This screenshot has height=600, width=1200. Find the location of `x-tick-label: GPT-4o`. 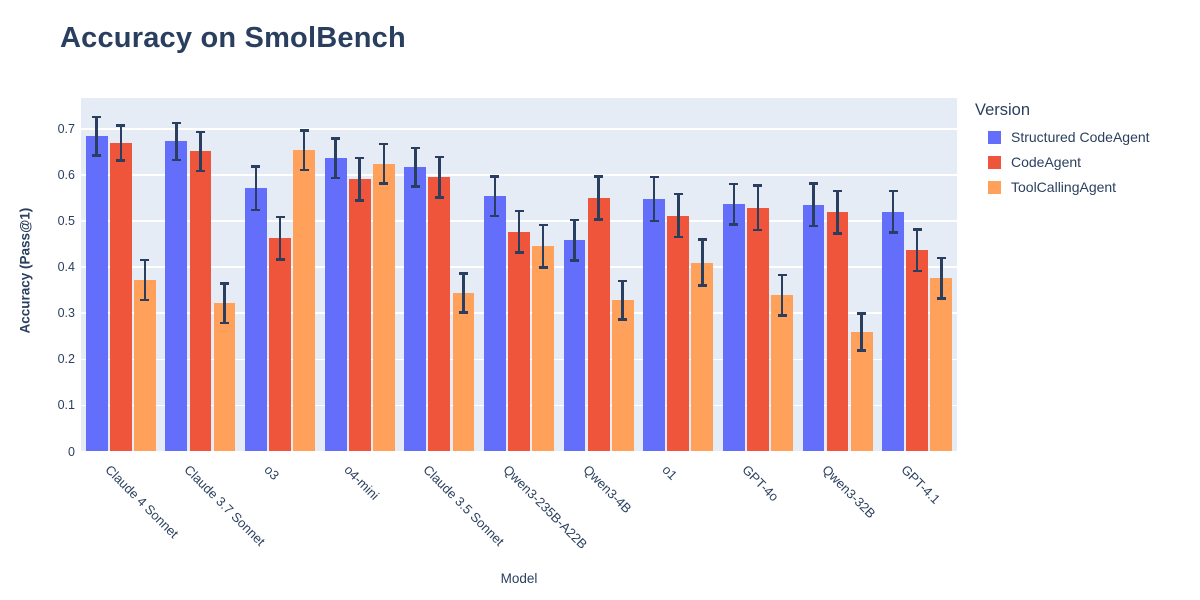

x-tick-label: GPT-4o is located at coordinates (760, 482).